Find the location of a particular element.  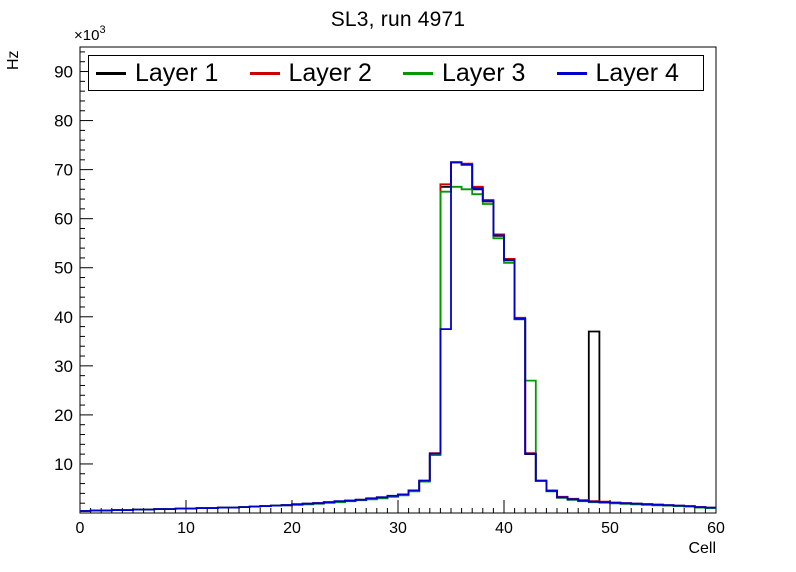

x-tick-label: 20 is located at coordinates (292, 528).